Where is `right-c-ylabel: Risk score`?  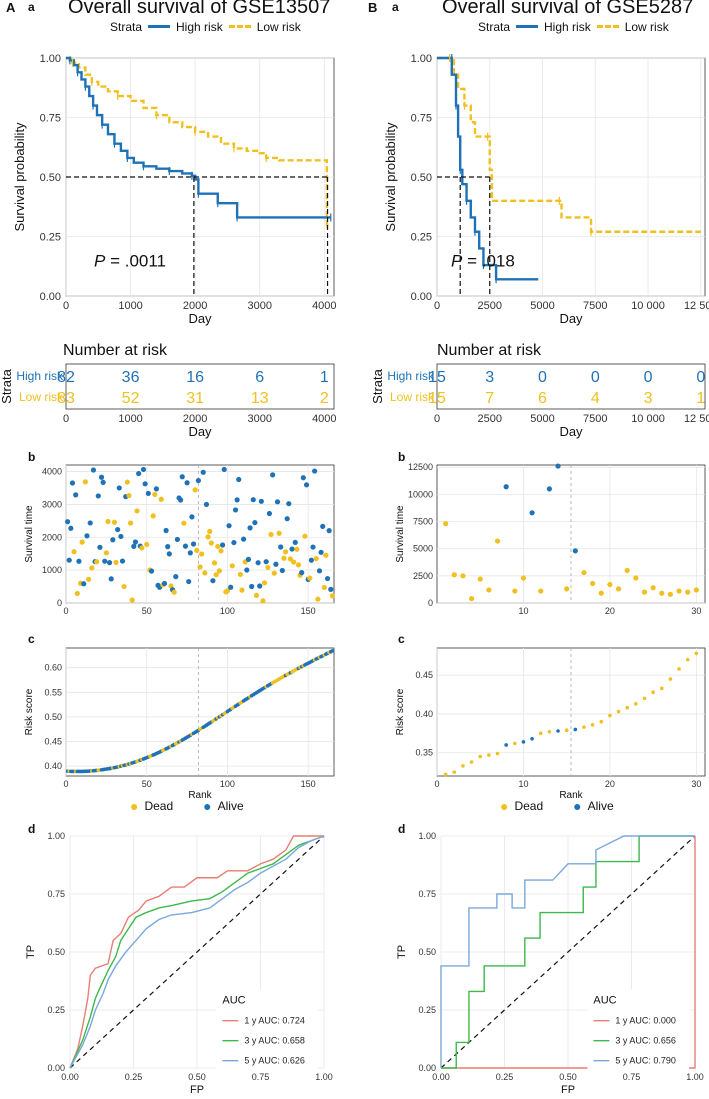
right-c-ylabel: Risk score is located at coordinates (400, 711).